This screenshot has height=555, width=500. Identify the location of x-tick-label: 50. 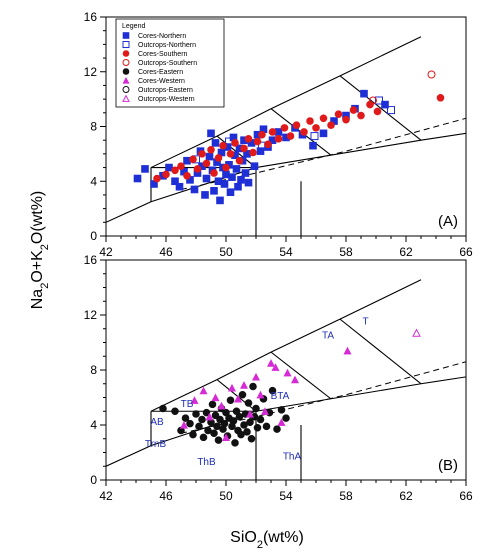
(226, 252).